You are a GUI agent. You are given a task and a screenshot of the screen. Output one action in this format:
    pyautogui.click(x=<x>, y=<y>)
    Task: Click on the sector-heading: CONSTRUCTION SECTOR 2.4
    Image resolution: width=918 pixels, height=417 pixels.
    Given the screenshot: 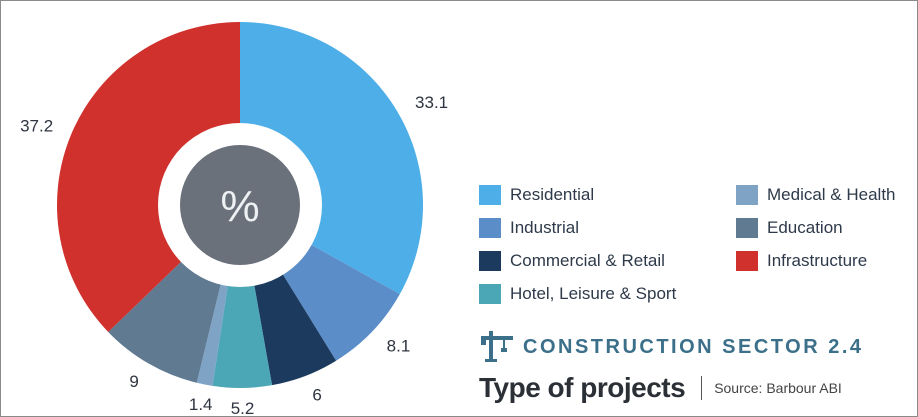 What is the action you would take?
    pyautogui.click(x=671, y=347)
    